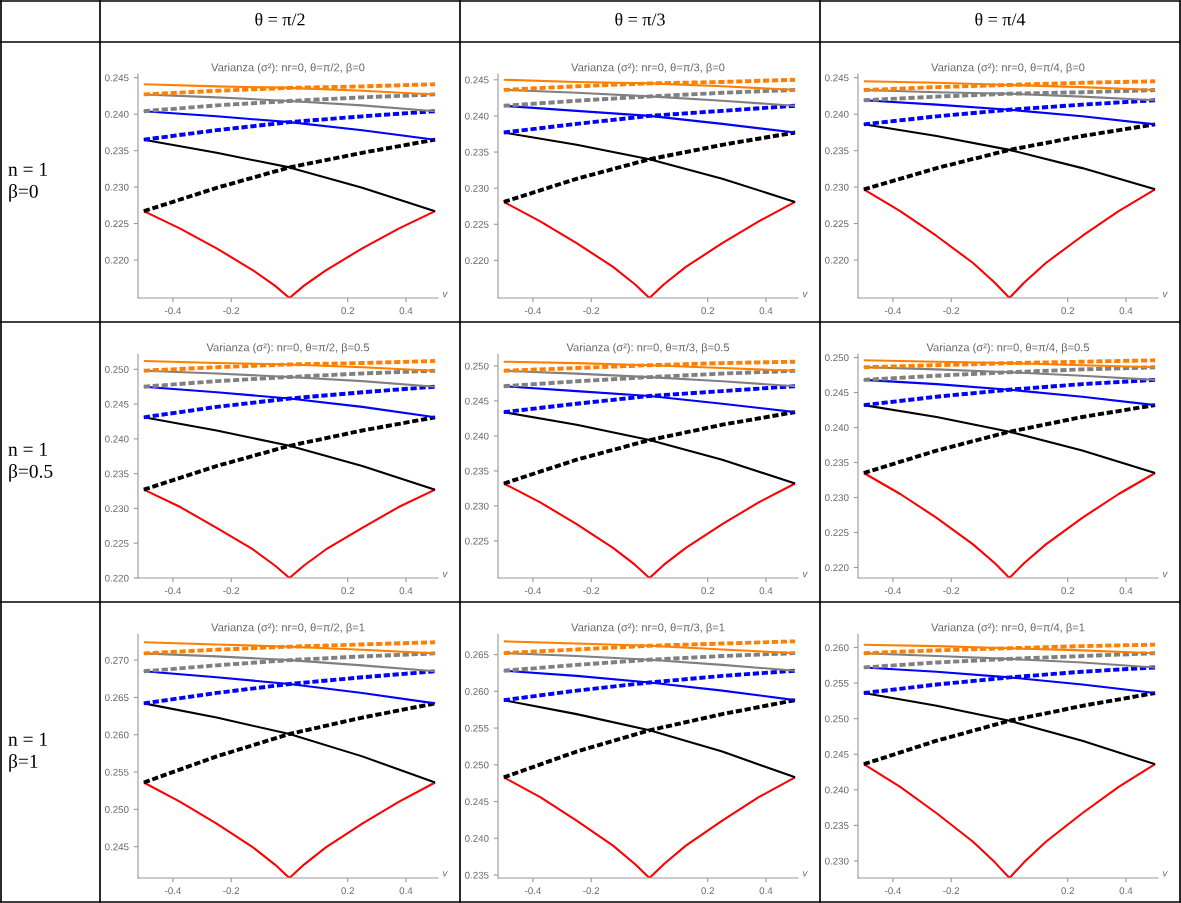  What do you see at coordinates (27, 752) in the screenshot?
I see `text: n = 1 β=1` at bounding box center [27, 752].